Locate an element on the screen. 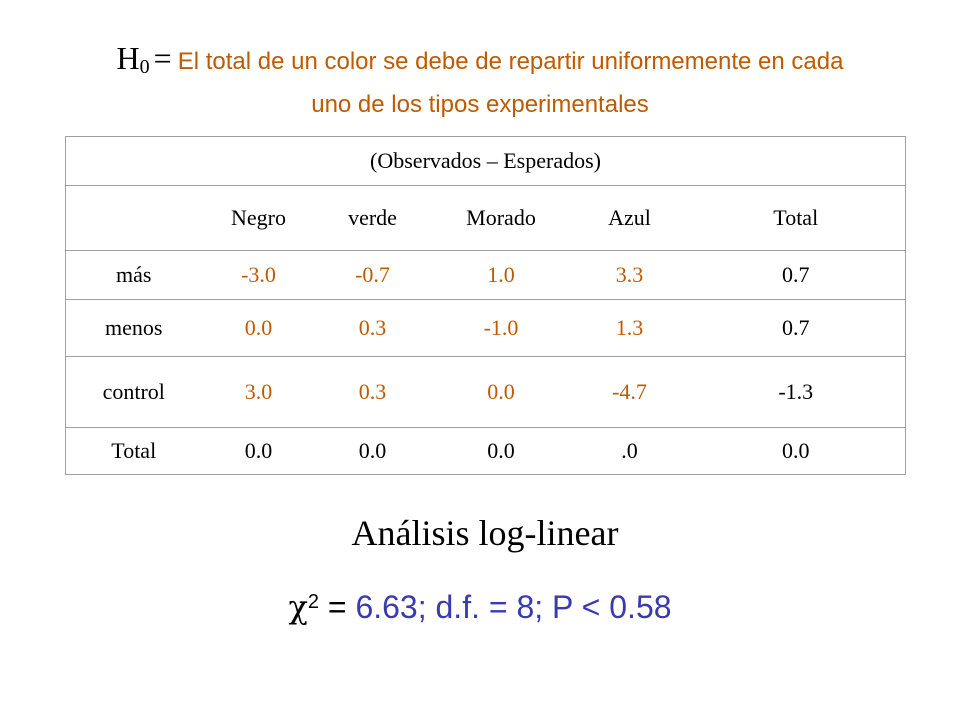 This screenshot has width=960, height=720. h0-subscript: 0 is located at coordinates (144, 67).